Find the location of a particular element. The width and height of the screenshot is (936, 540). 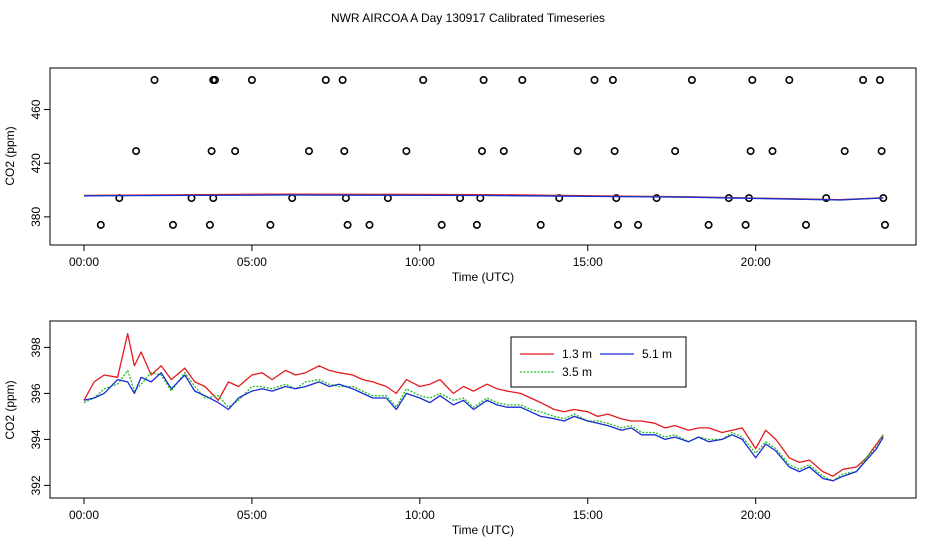

legend-label-1-3m: 1.3 m is located at coordinates (577, 354).